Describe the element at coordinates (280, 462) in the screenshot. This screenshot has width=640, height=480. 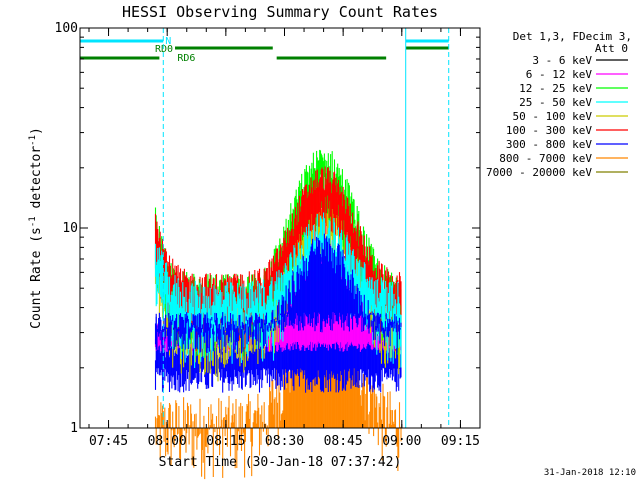
I see `x-axis-title: Start Time (30-Jan-18 07:37:42)` at that location.